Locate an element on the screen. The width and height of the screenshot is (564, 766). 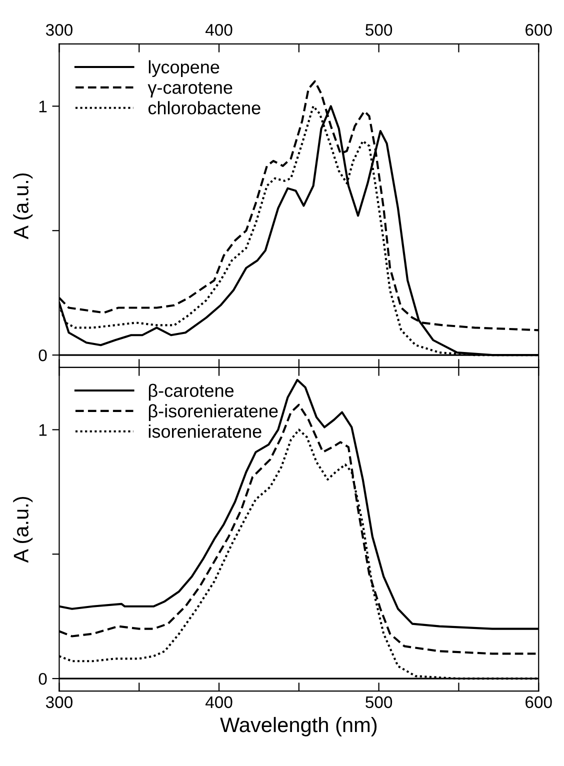
legend-label: γ-carotene is located at coordinates (190, 90).